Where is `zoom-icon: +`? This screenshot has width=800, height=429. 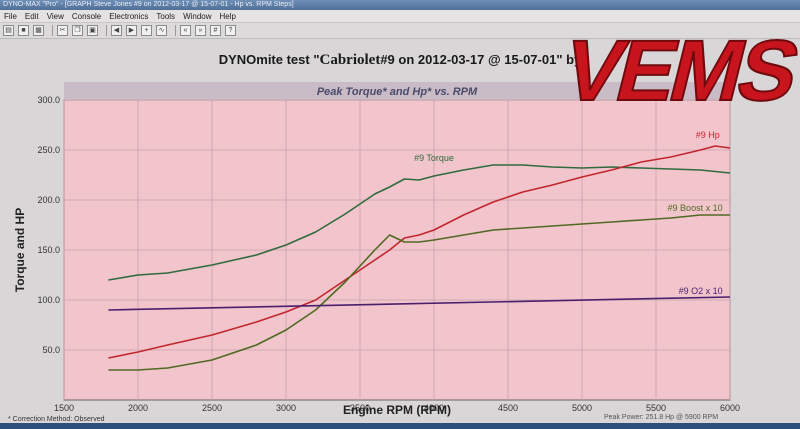 zoom-icon: + is located at coordinates (146, 30).